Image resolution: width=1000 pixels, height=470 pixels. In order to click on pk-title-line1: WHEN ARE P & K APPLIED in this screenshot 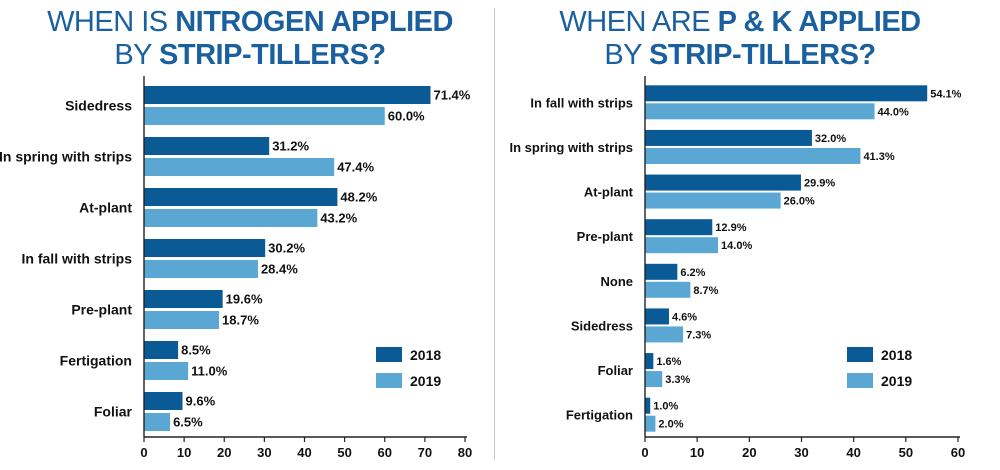, I will do `click(740, 22)`.